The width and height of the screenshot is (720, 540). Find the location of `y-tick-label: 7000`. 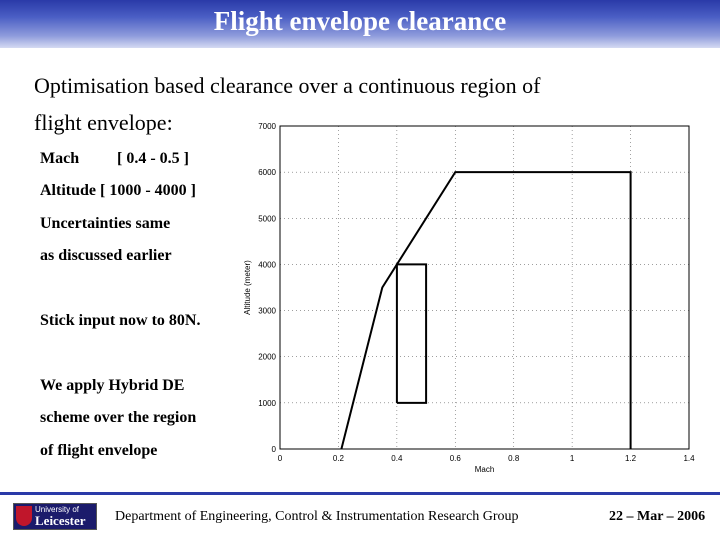

y-tick-label: 7000 is located at coordinates (267, 126).